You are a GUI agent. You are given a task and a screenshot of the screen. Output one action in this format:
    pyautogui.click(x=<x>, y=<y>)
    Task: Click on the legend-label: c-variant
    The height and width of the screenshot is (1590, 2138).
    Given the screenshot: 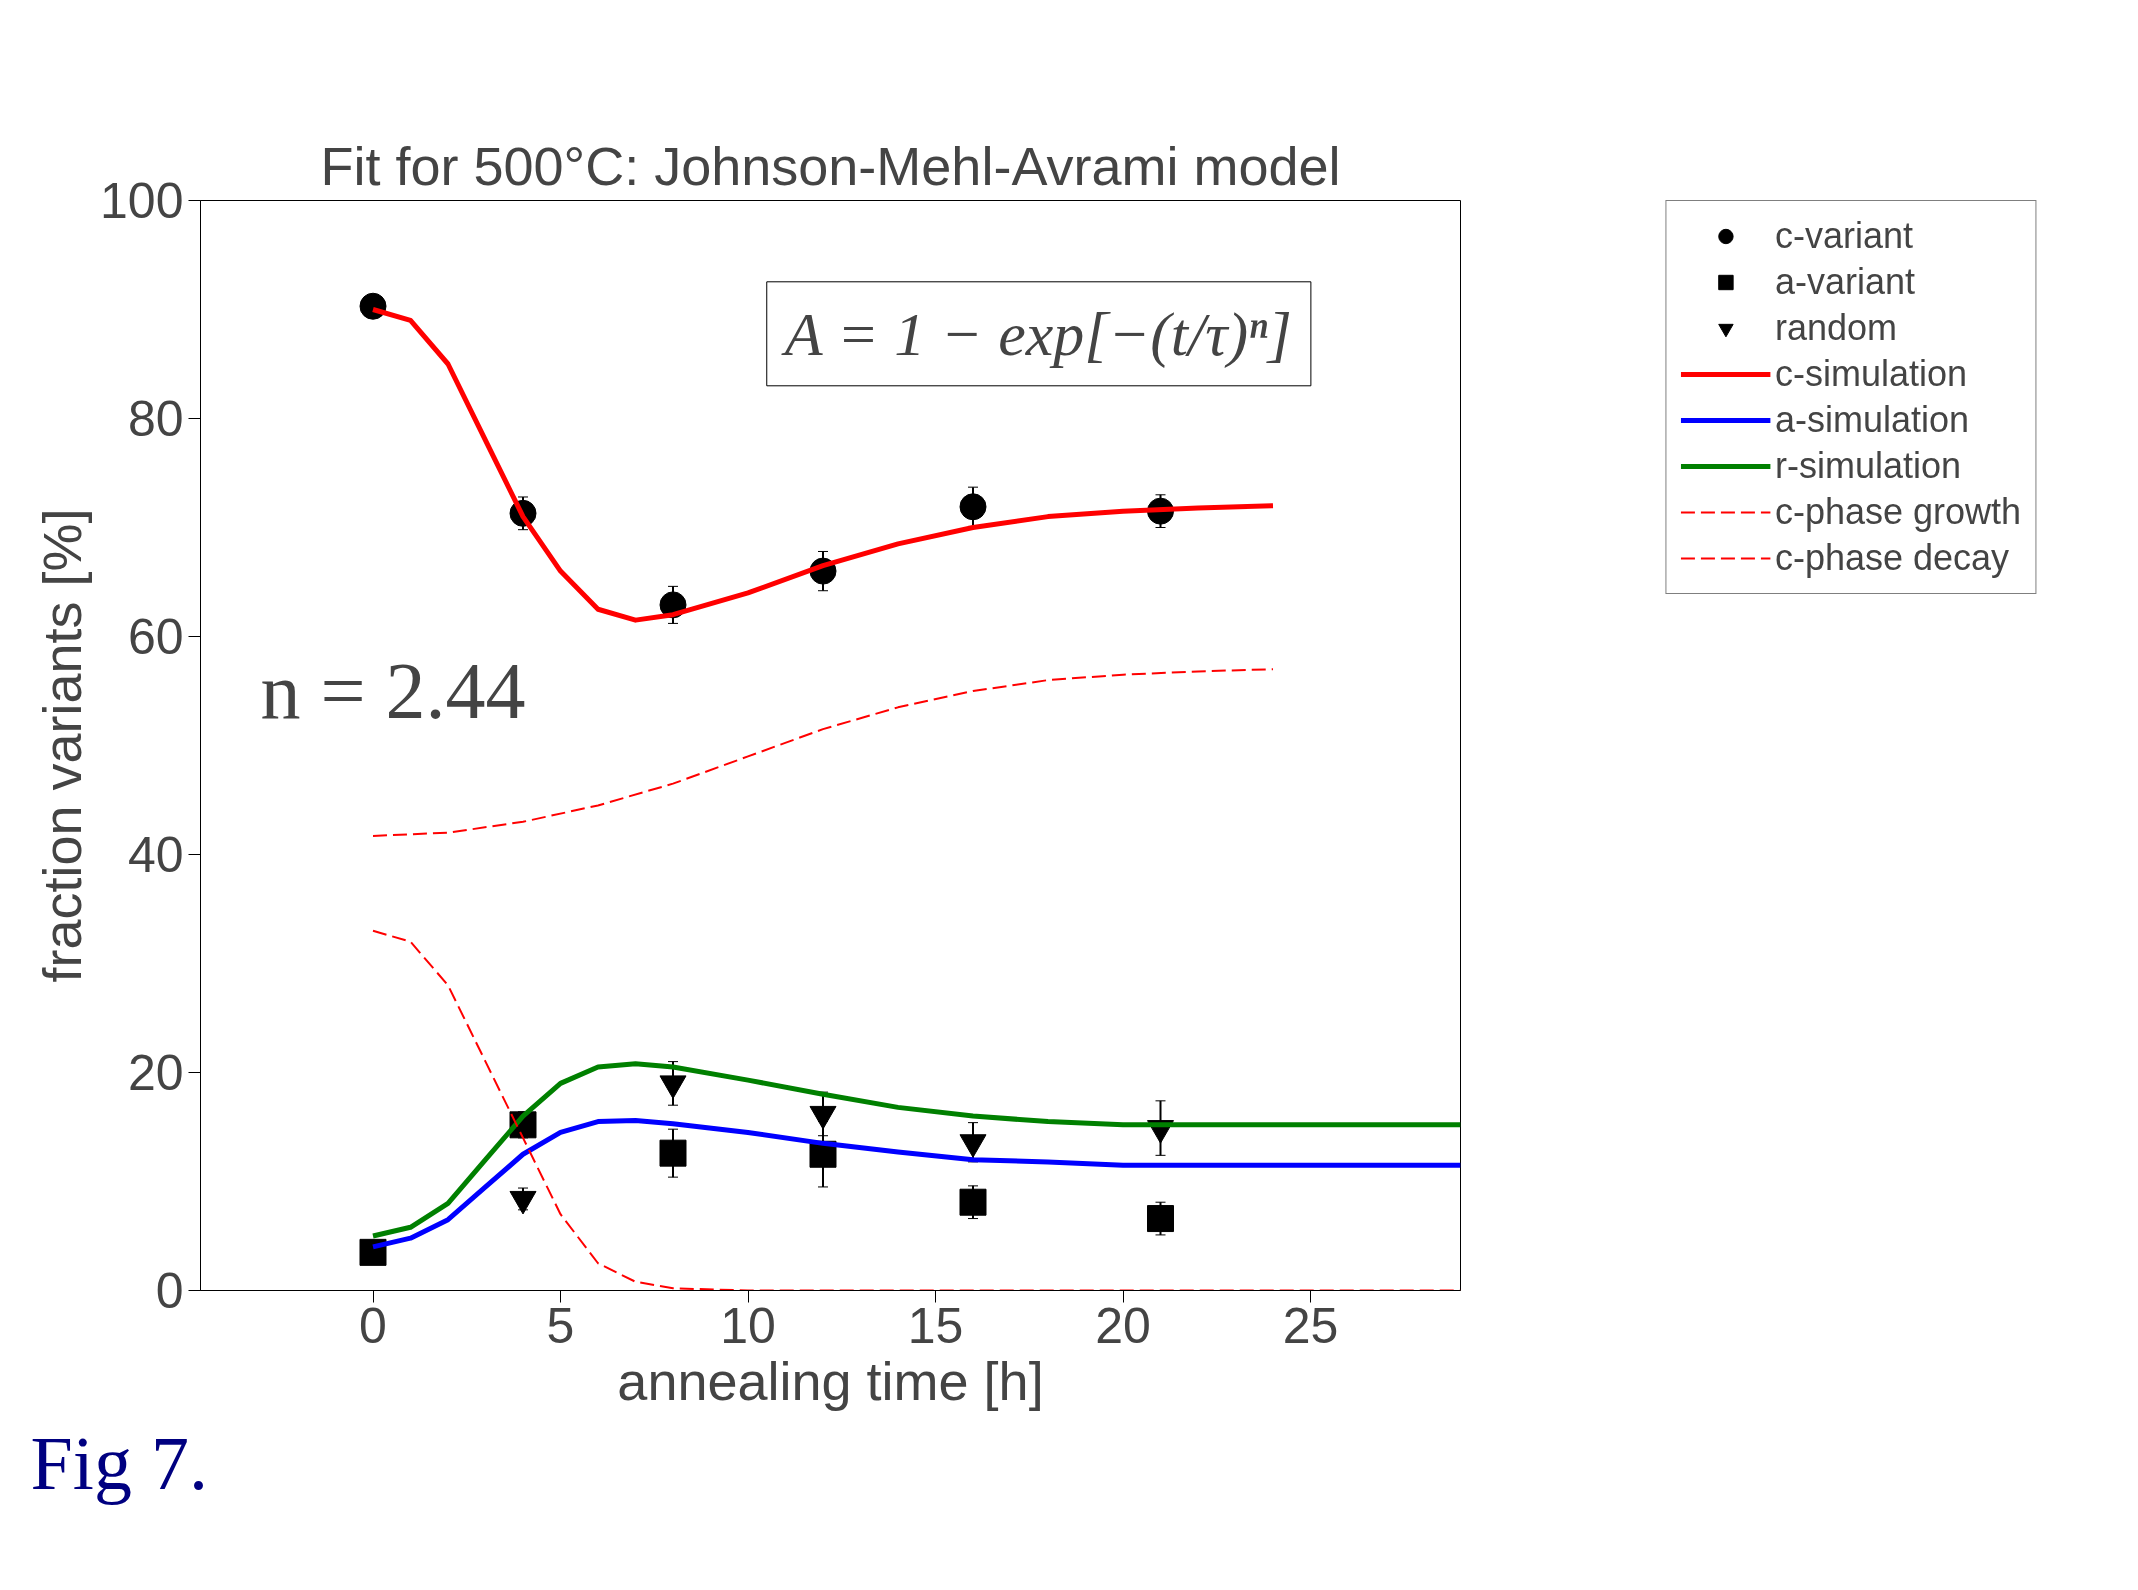 What is the action you would take?
    pyautogui.click(x=1843, y=236)
    